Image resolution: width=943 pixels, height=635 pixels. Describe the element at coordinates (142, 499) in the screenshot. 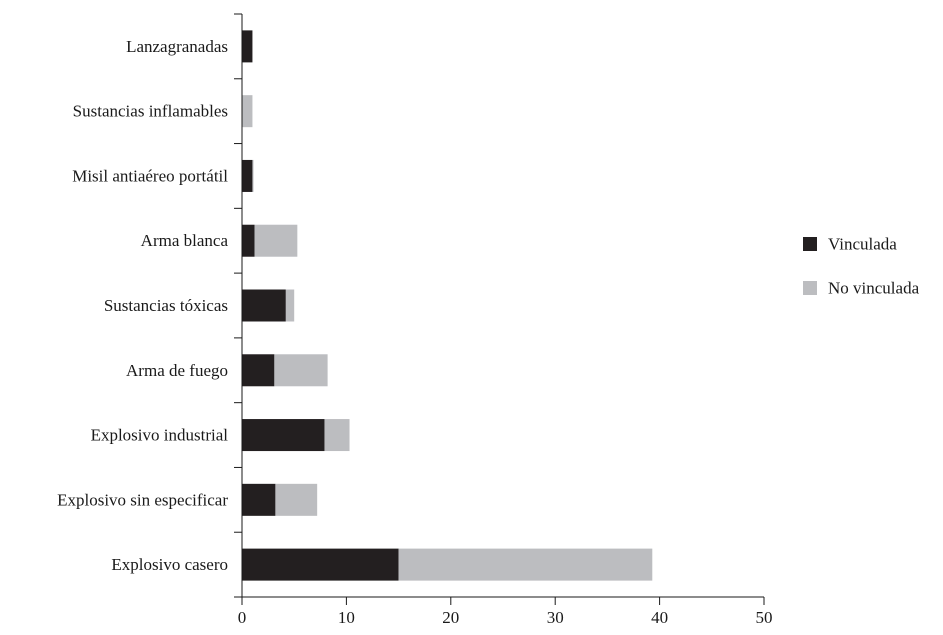

I see `category-label-explosivo-sin-especificar: Explosivo sin especificar` at that location.